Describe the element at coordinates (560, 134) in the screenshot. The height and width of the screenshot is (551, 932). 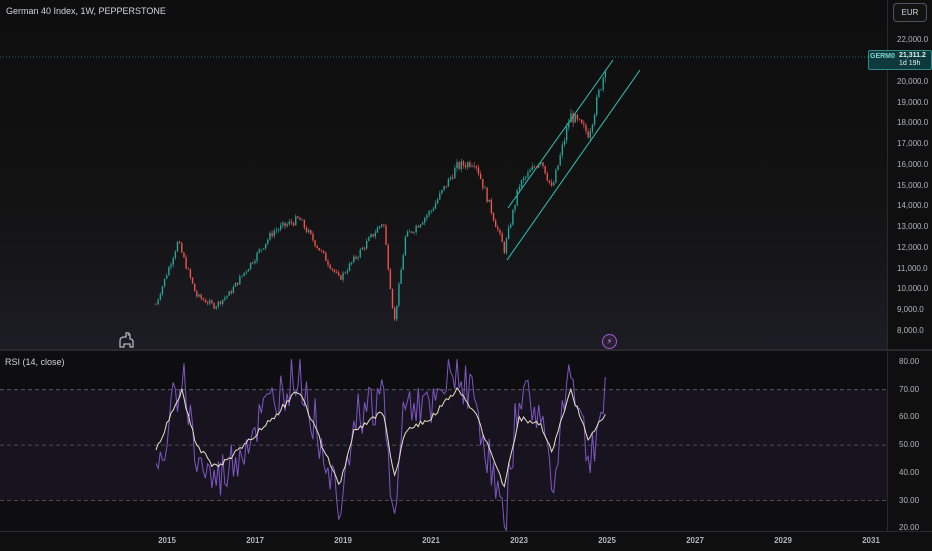
I see `channel-upper-line` at that location.